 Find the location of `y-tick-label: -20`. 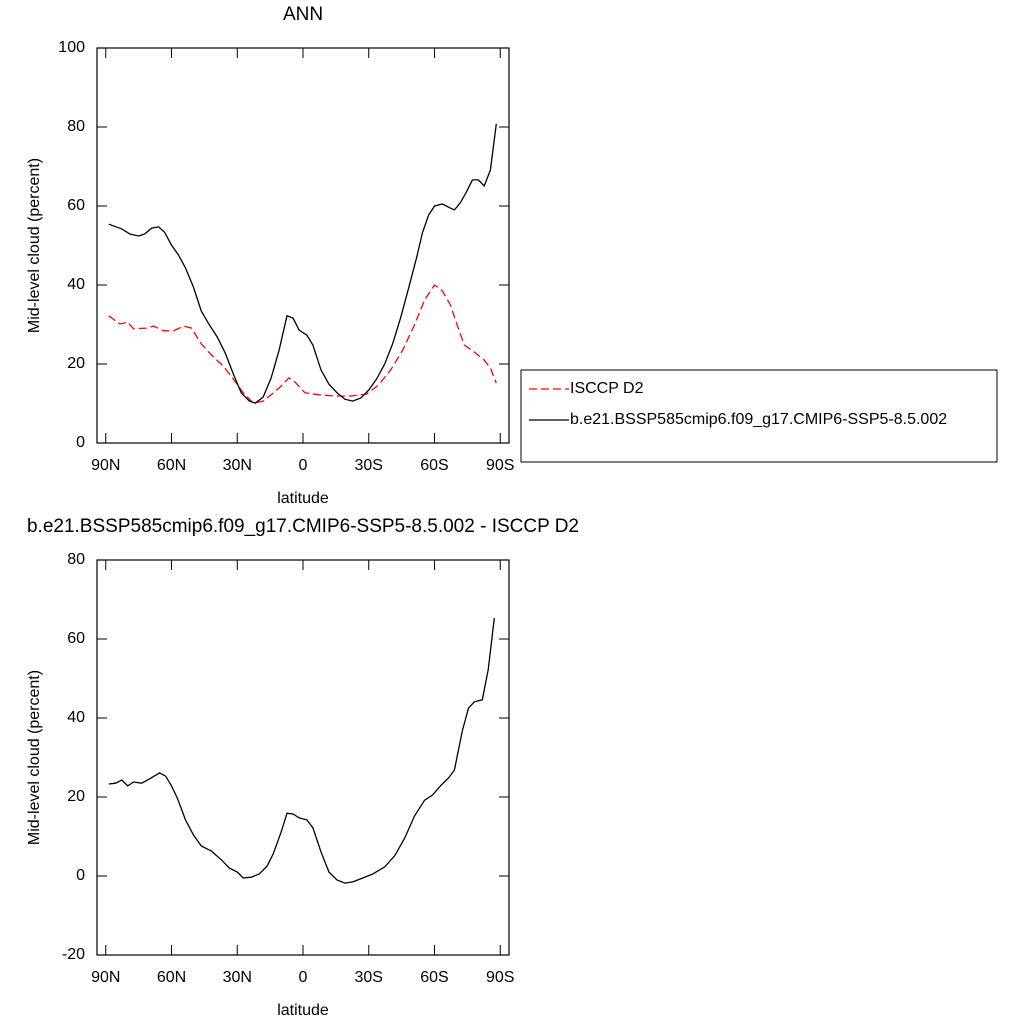

y-tick-label: -20 is located at coordinates (73, 954).